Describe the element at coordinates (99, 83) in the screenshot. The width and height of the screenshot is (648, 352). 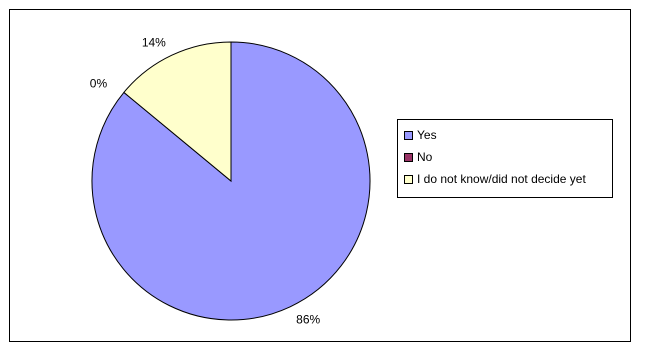
I see `data-label-no: 0%` at that location.